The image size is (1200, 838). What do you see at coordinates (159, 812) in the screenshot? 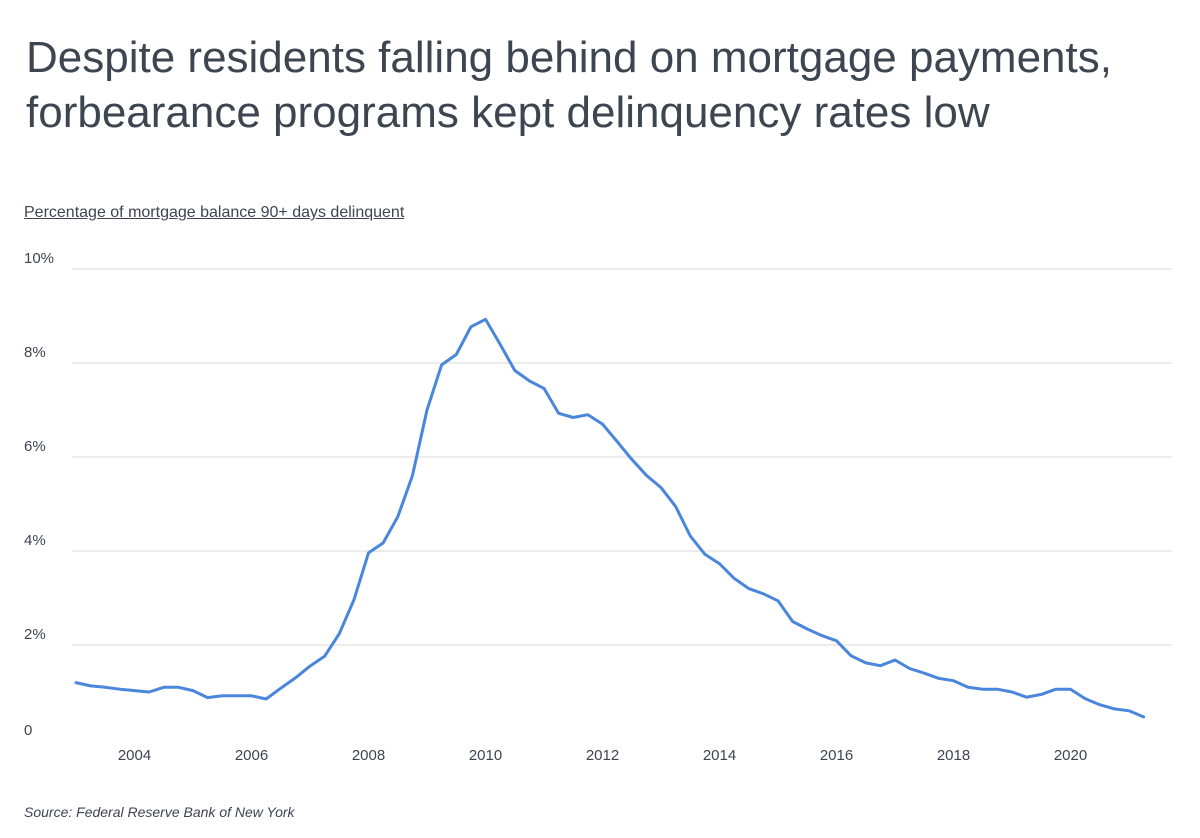
I see `source-note: Source: Federal Reserve Bank of New York` at bounding box center [159, 812].